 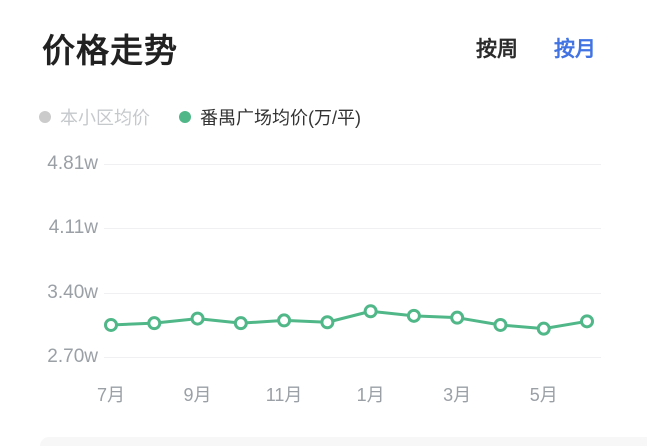 I want to click on x-axis-tick-label: 11月, so click(x=284, y=395).